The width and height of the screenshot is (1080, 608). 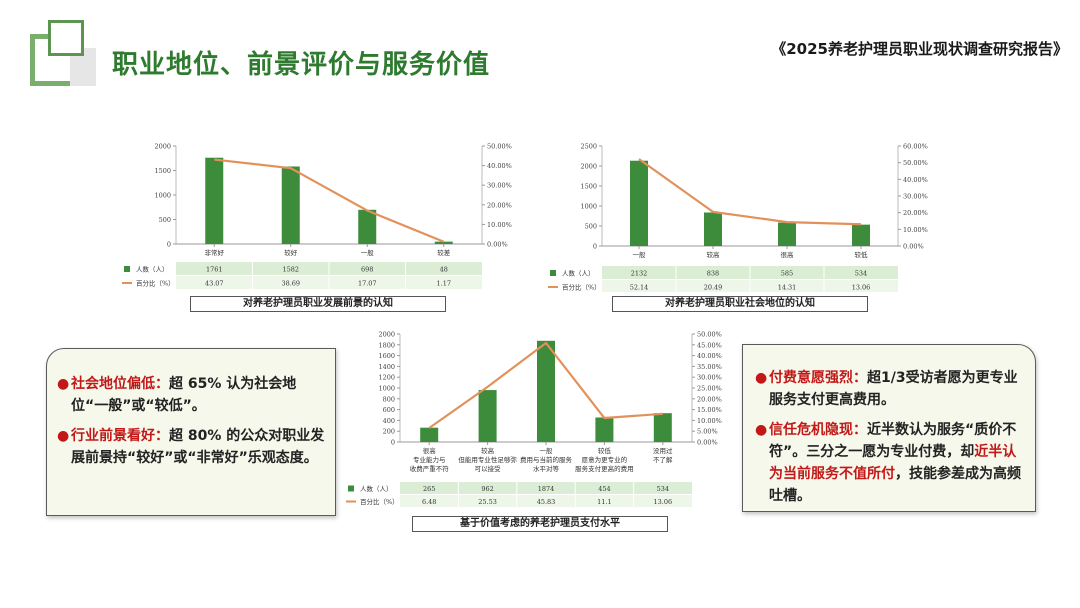 What do you see at coordinates (893, 463) in the screenshot?
I see `bullet-highlight-inline: 近半认为当前服务不值所付` at bounding box center [893, 463].